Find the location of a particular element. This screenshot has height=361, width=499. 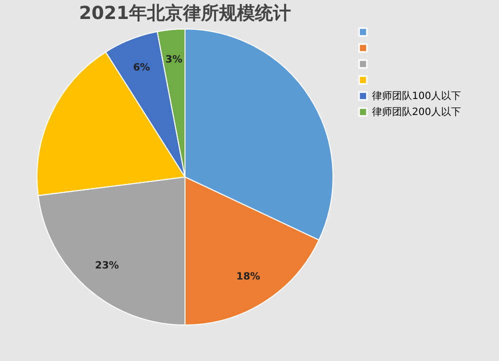

data-label: 23% is located at coordinates (106, 266).